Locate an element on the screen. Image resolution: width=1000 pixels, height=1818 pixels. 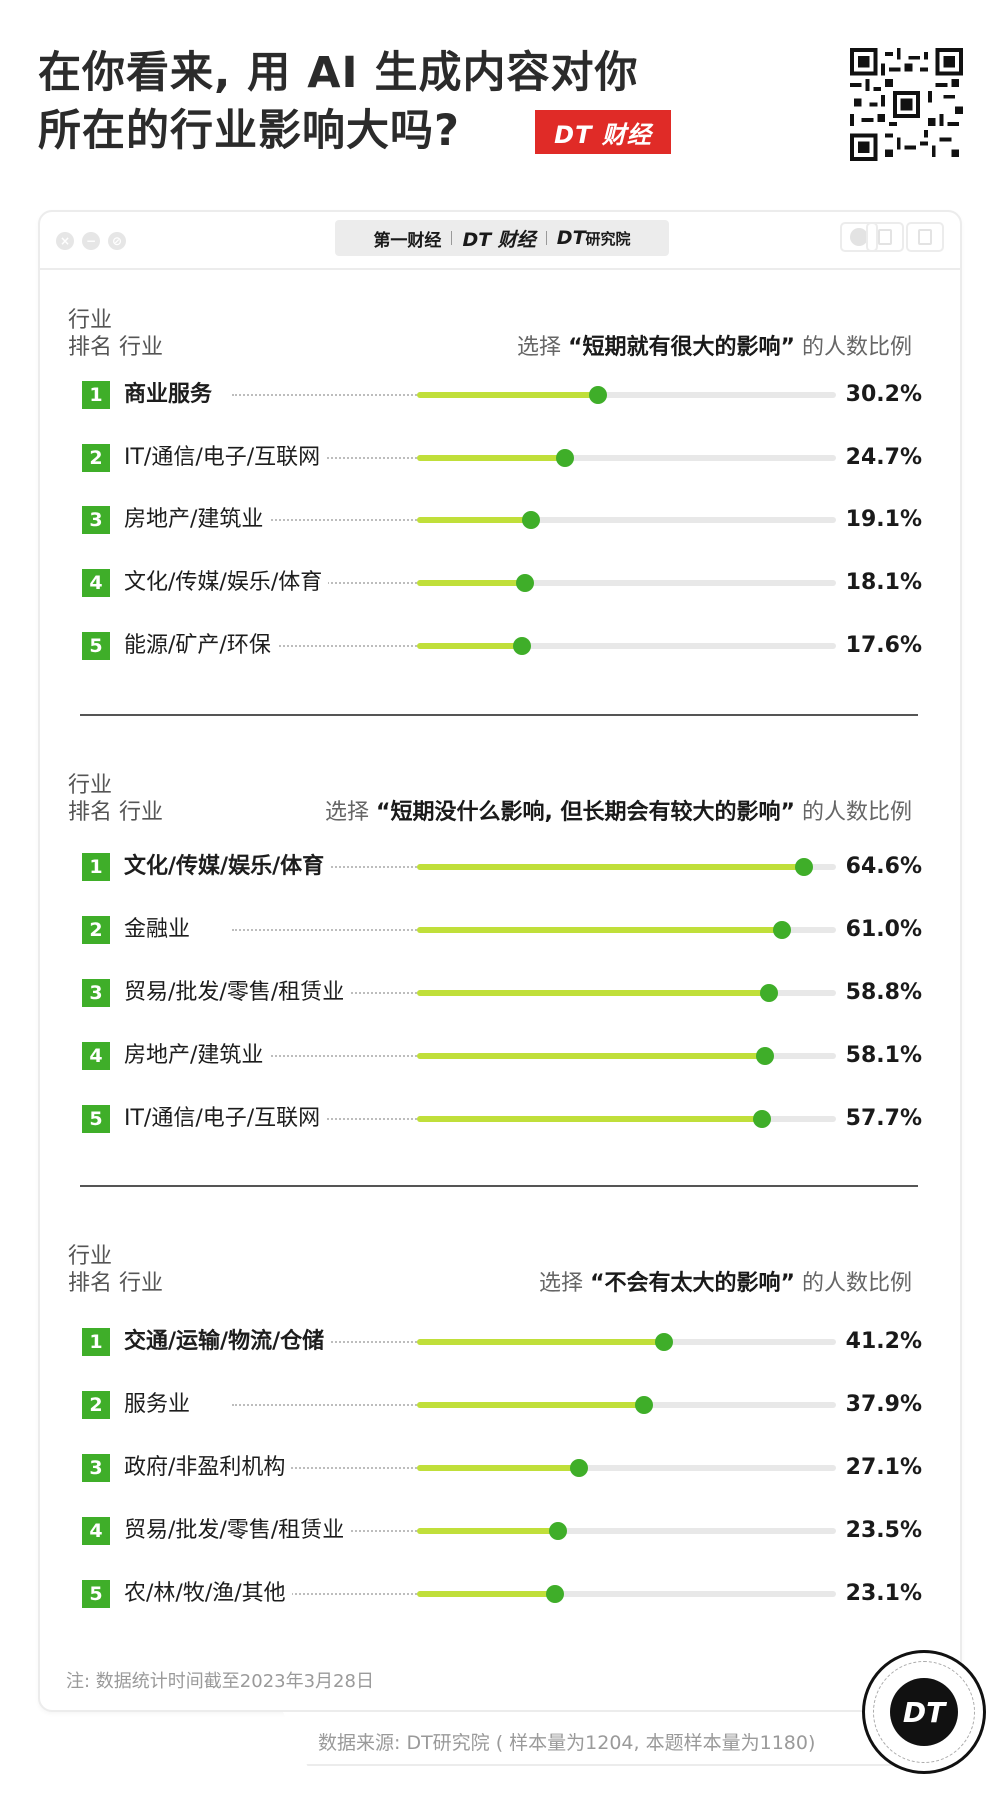
industry-name: 商业服务 is located at coordinates (171, 395).